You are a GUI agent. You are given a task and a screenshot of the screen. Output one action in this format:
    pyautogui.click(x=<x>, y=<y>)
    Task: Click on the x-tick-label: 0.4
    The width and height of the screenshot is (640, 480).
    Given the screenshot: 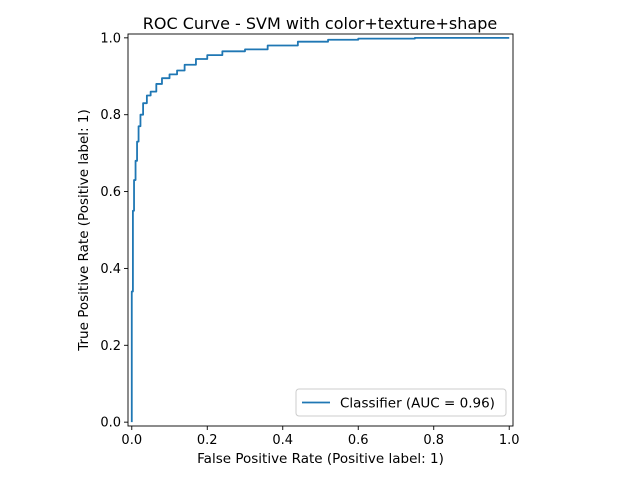 What is the action you would take?
    pyautogui.click(x=282, y=440)
    